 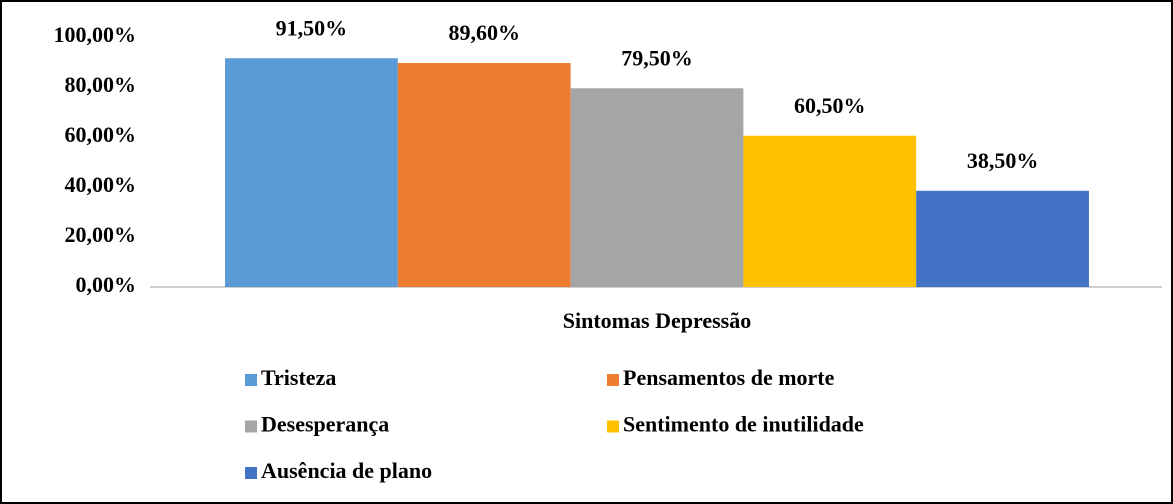 What do you see at coordinates (95, 34) in the screenshot?
I see `y-tick-label: 100,00%` at bounding box center [95, 34].